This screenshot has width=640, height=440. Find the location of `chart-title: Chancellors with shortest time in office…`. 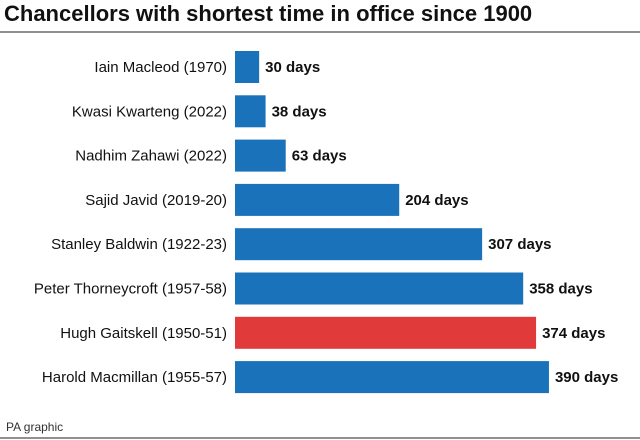

chart-title: Chancellors with shortest time in office… is located at coordinates (268, 13).